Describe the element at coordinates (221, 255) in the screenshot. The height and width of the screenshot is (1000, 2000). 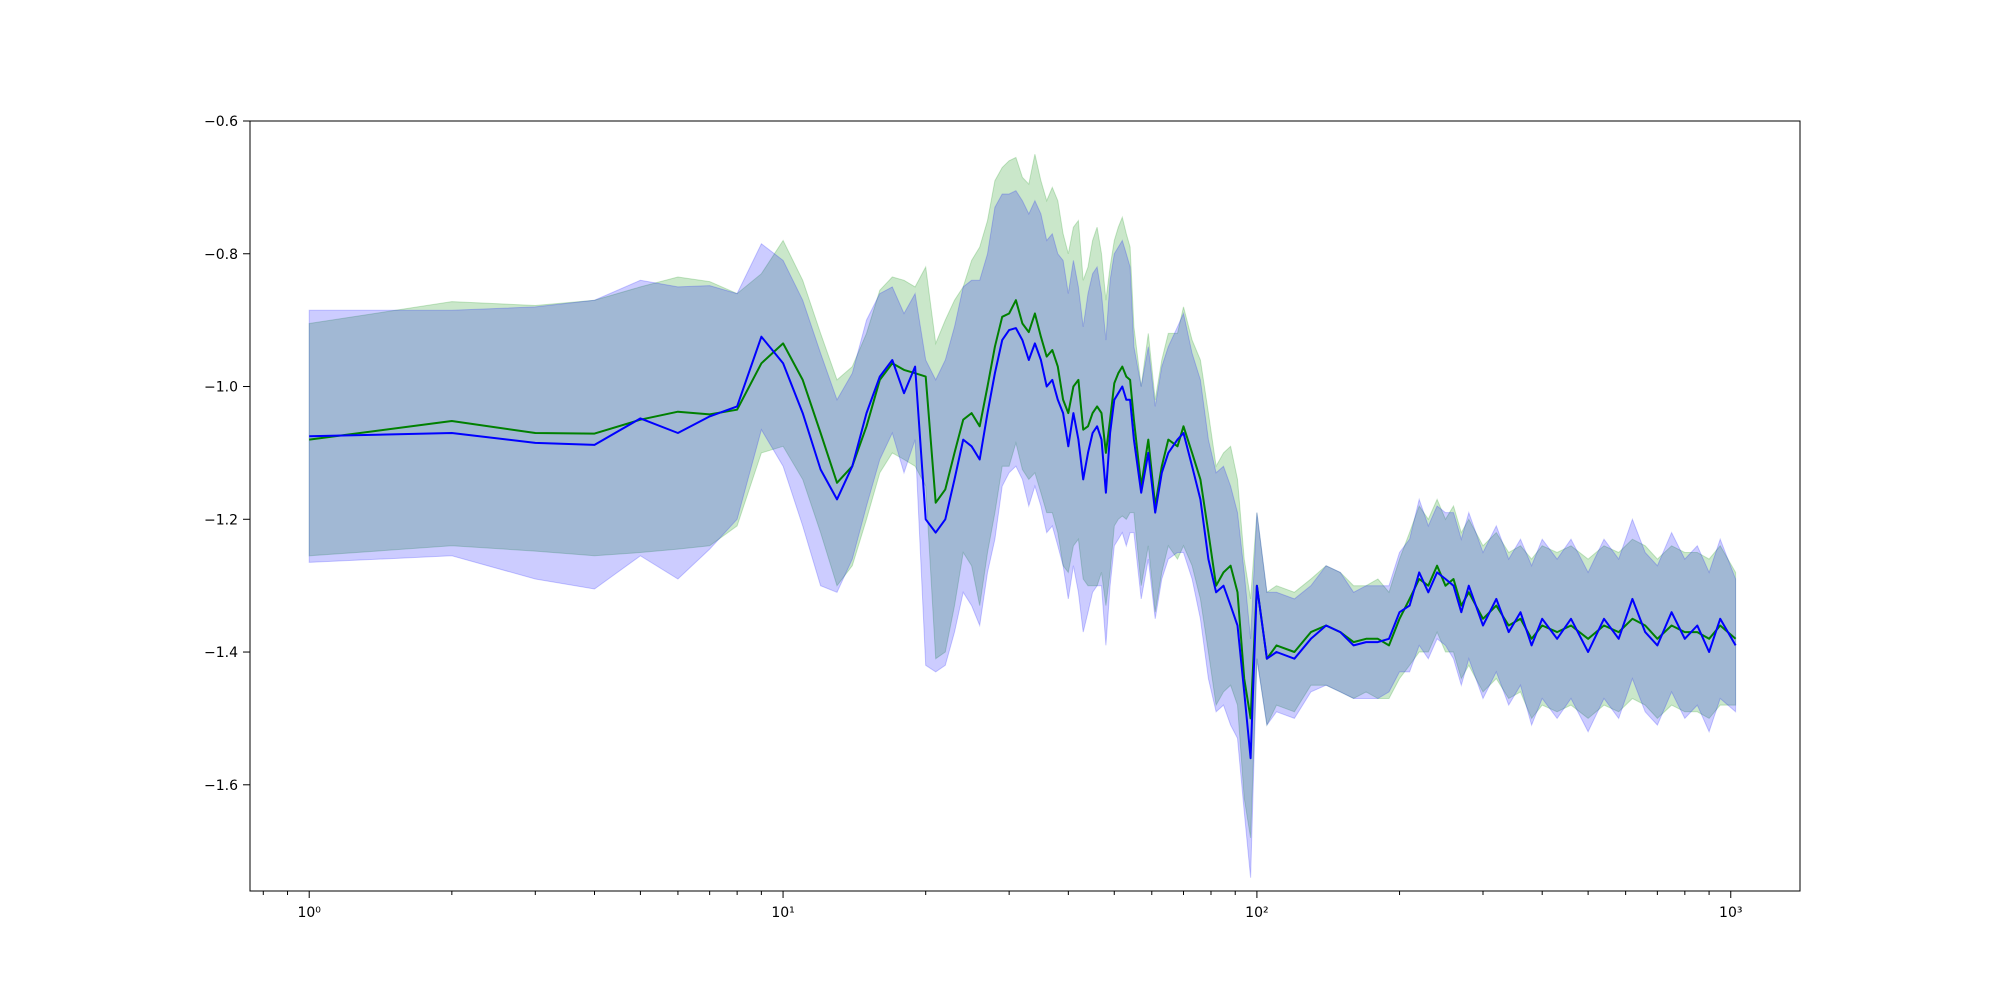
I see `y-tick-label: −0.8` at that location.